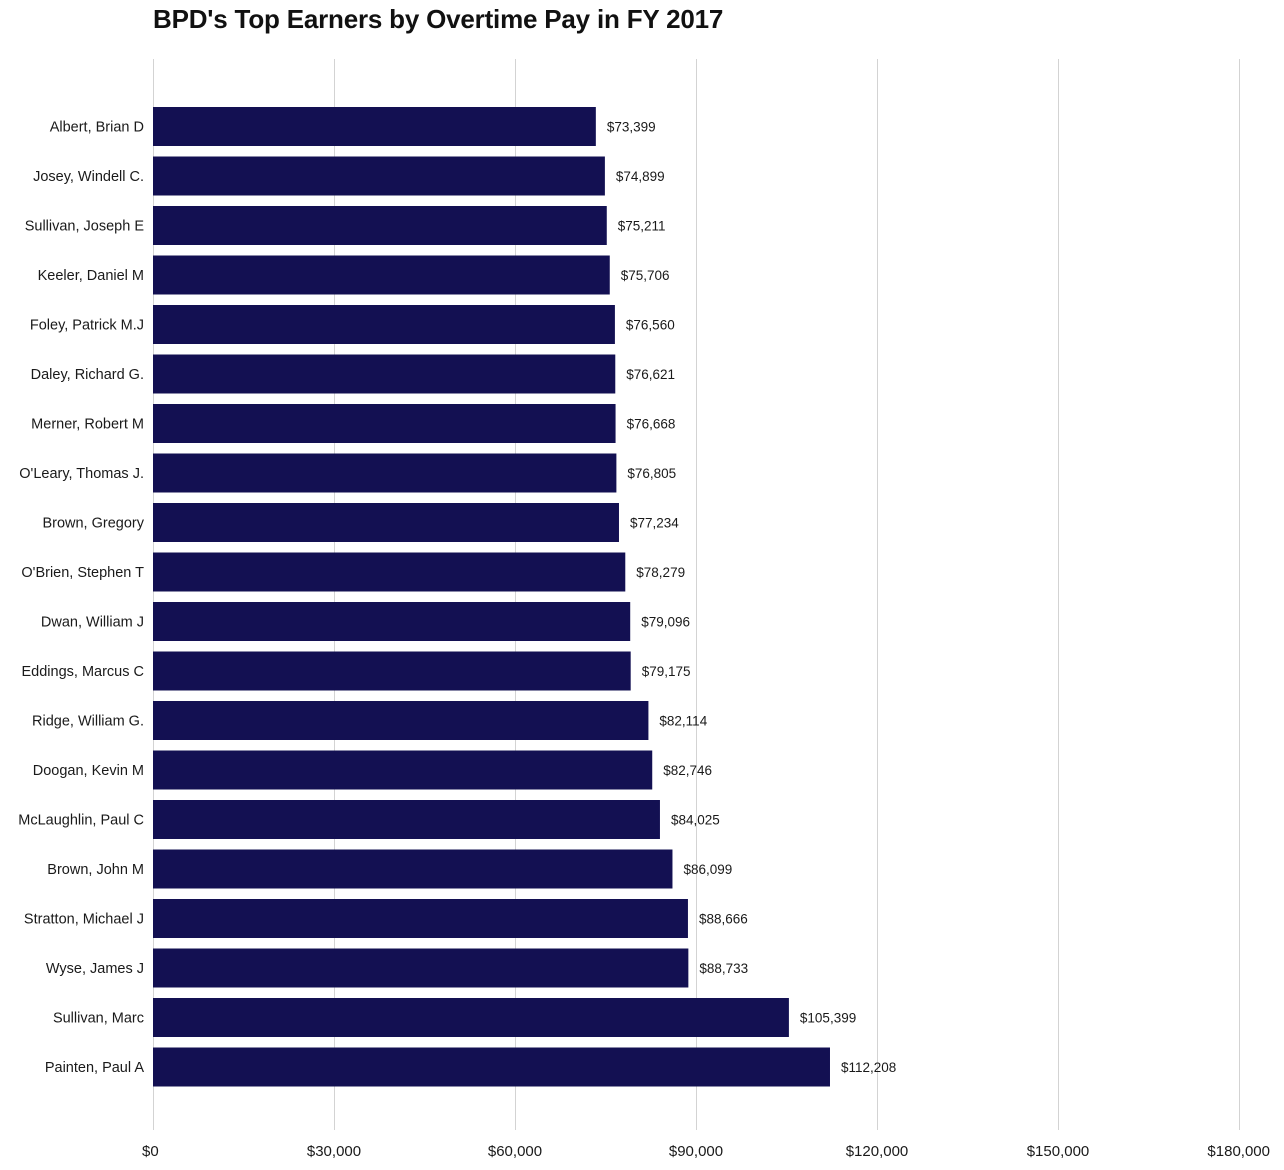 The width and height of the screenshot is (1284, 1170). I want to click on category-label: Foley, Patrick M.J, so click(87, 326).